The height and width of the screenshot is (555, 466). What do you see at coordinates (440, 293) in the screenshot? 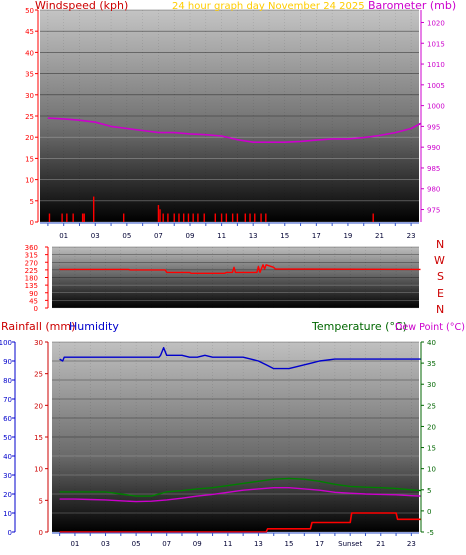
I see `compass-east: E` at bounding box center [440, 293].